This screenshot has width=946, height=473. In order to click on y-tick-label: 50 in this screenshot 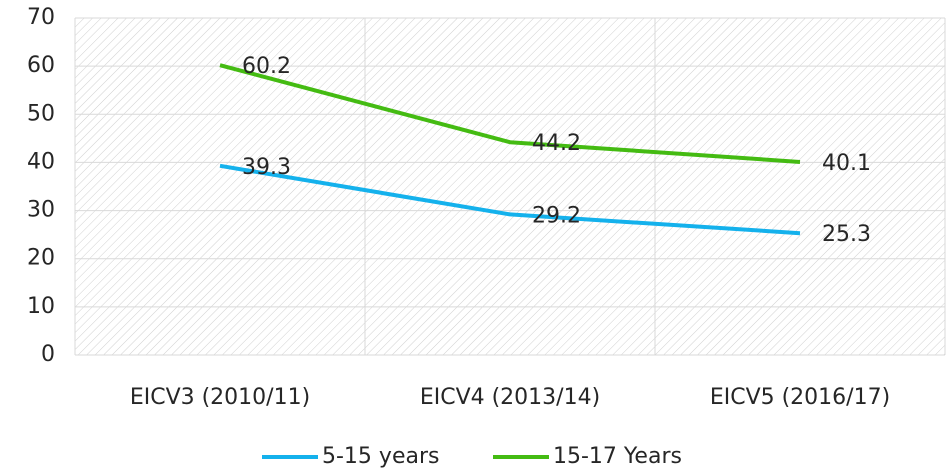, I will do `click(41, 113)`.